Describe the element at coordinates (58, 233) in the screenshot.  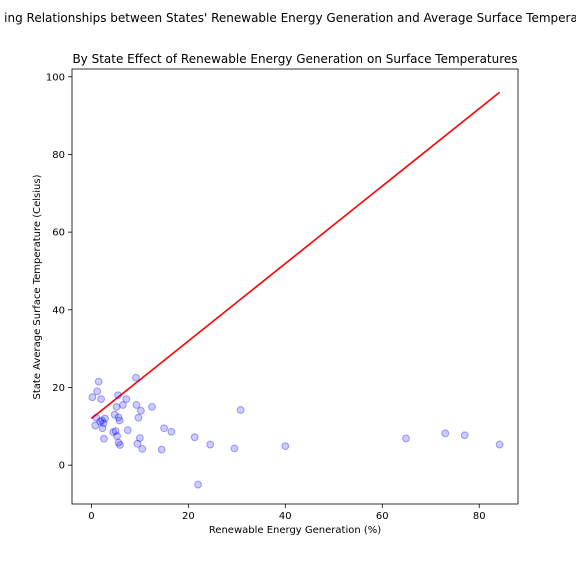
I see `y-tick-label: 60` at that location.